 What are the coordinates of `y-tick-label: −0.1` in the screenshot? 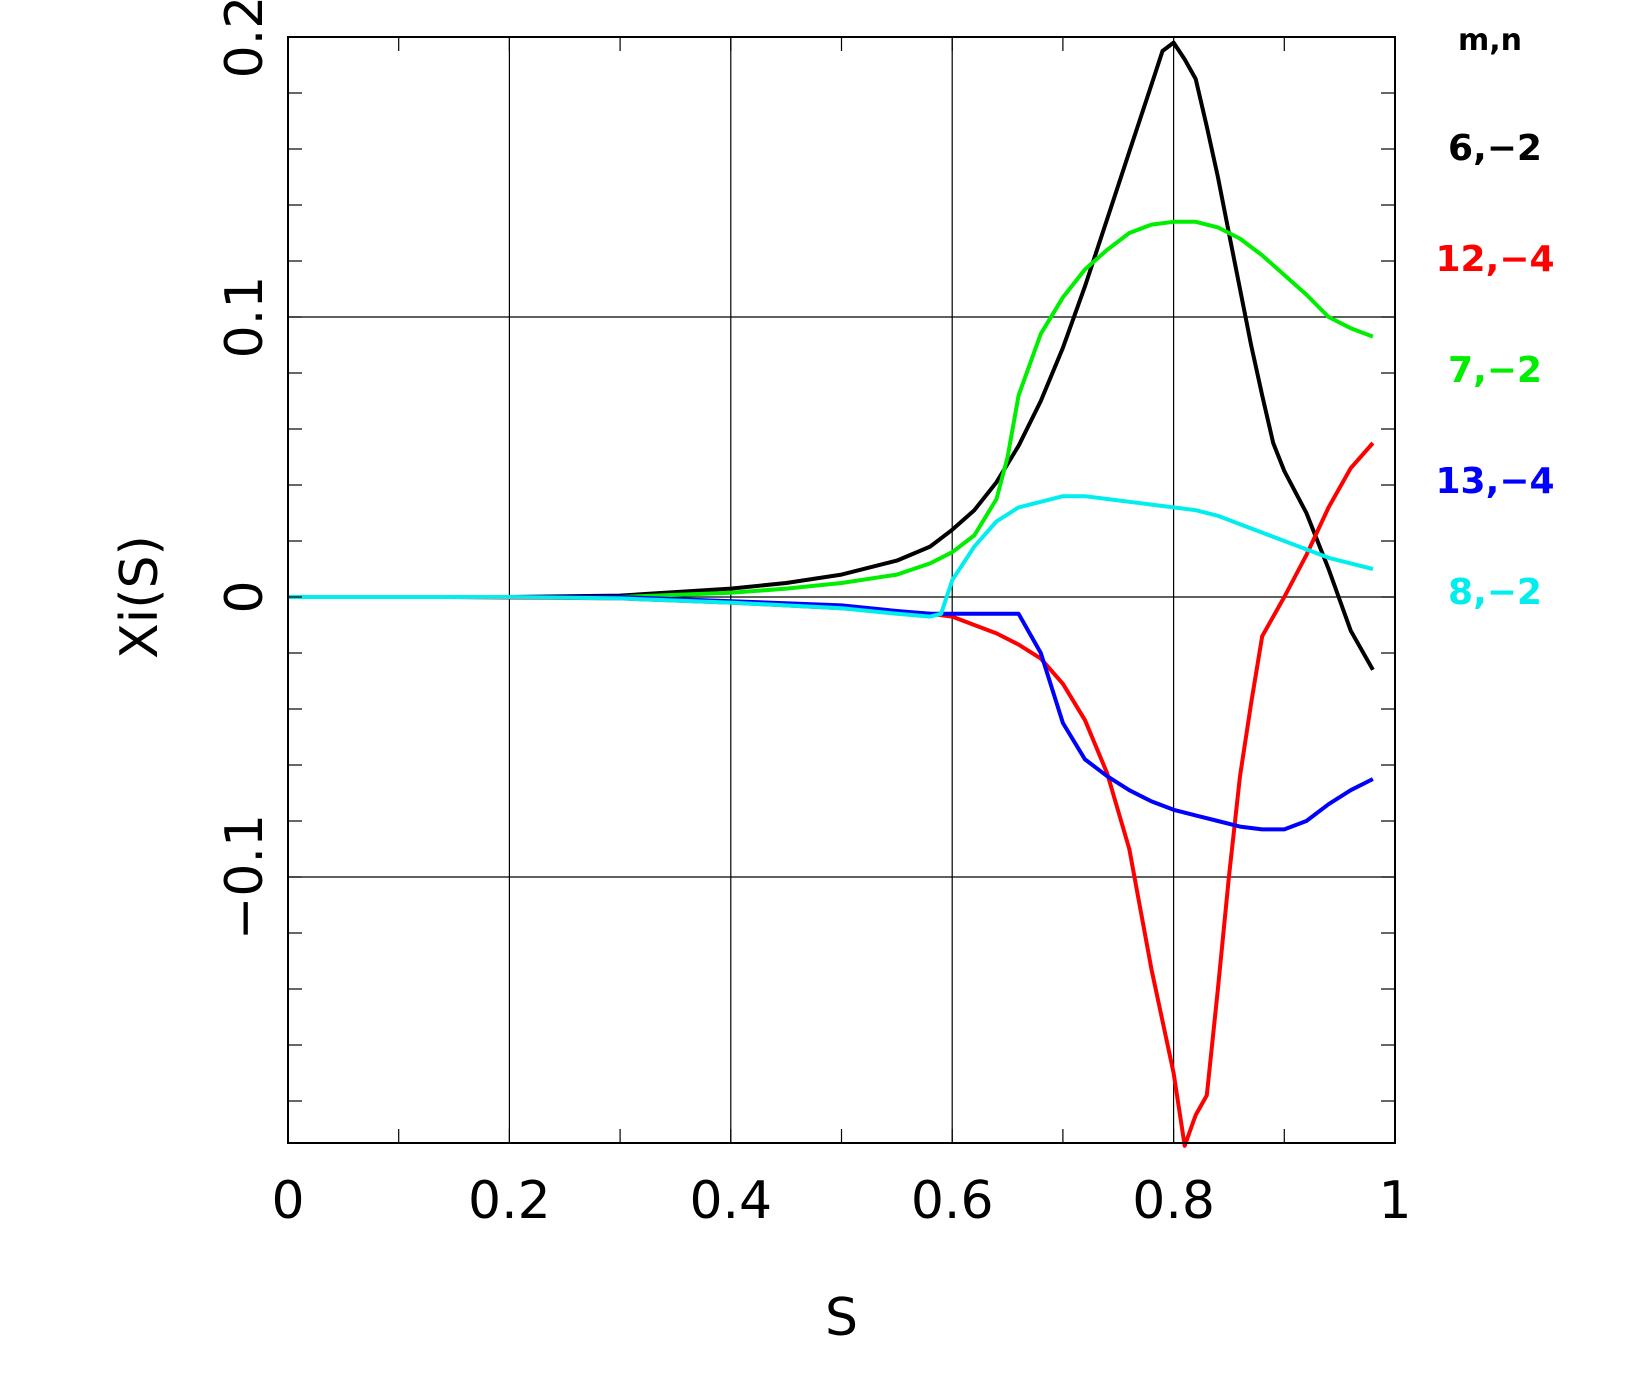 It's located at (245, 877).